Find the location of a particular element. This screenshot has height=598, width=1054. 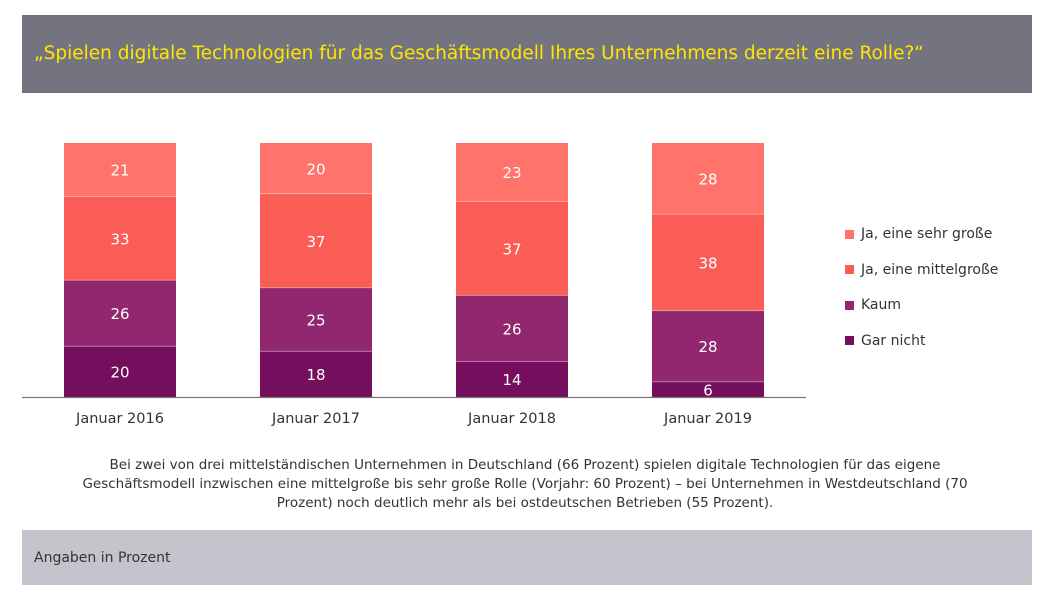

legend-label: Ja, eine sehr große is located at coordinates (927, 234).